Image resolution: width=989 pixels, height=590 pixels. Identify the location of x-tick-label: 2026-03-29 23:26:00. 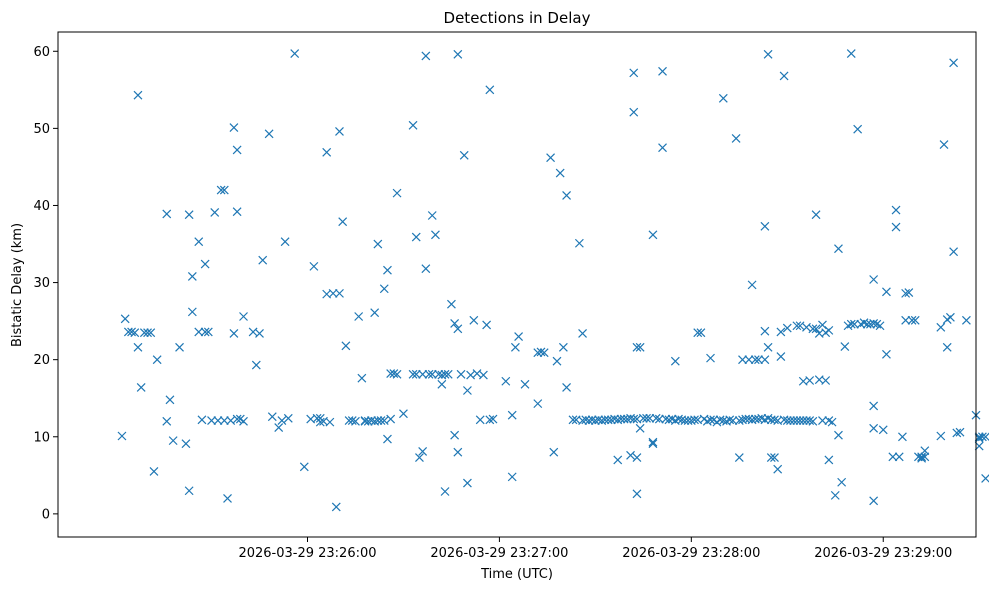
(307, 553).